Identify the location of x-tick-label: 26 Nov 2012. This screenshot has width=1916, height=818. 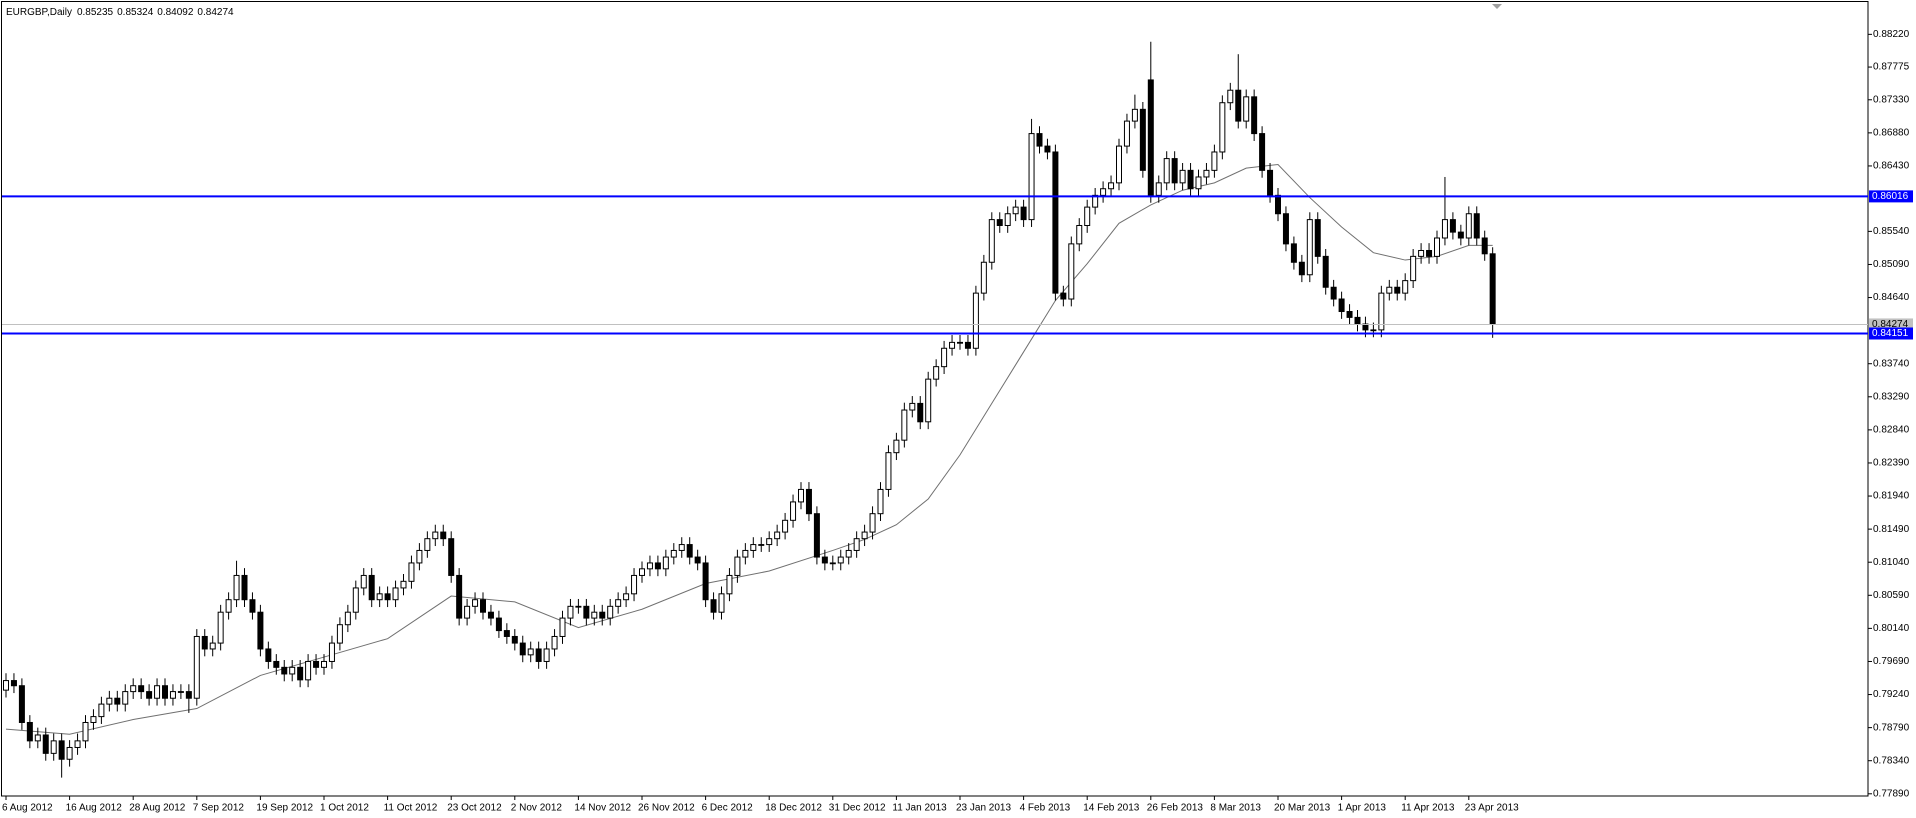
(666, 808).